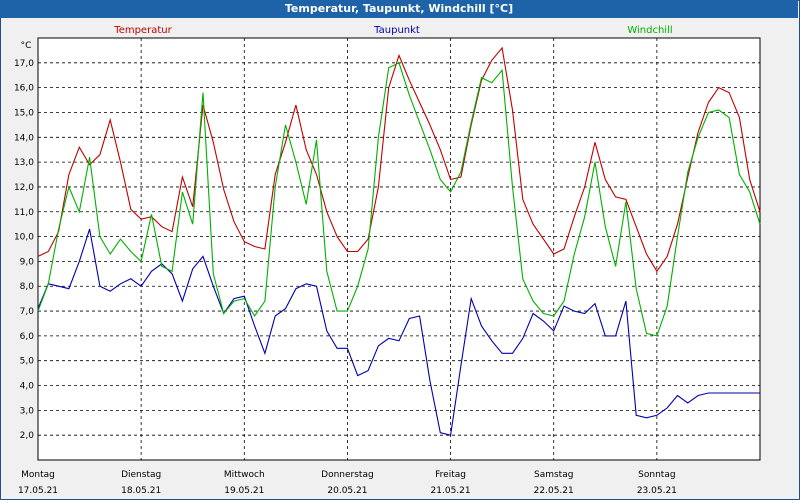  Describe the element at coordinates (27, 411) in the screenshot. I see `y-tick-label: 3,0` at that location.